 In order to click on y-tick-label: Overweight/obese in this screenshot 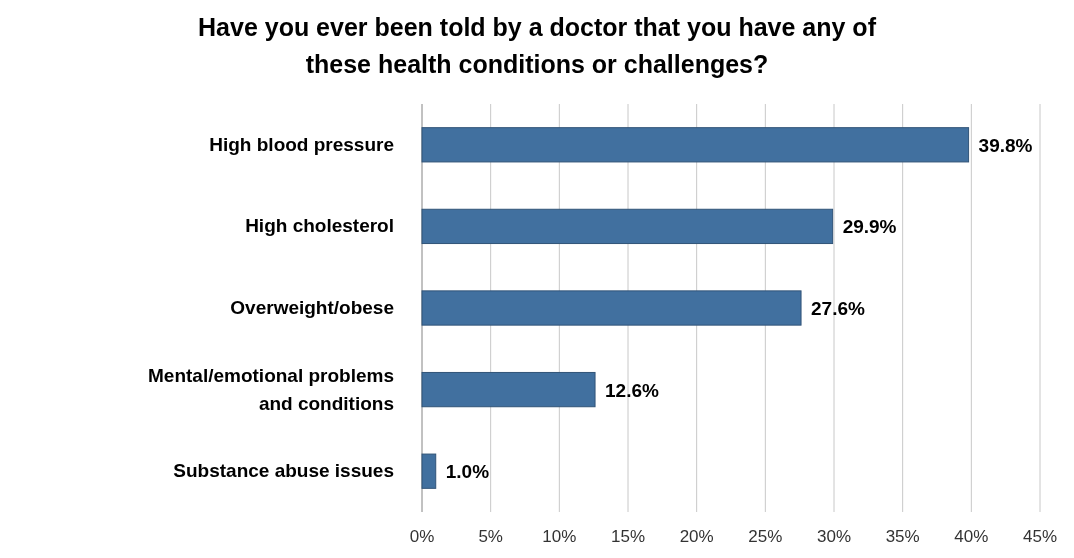, I will do `click(312, 307)`.